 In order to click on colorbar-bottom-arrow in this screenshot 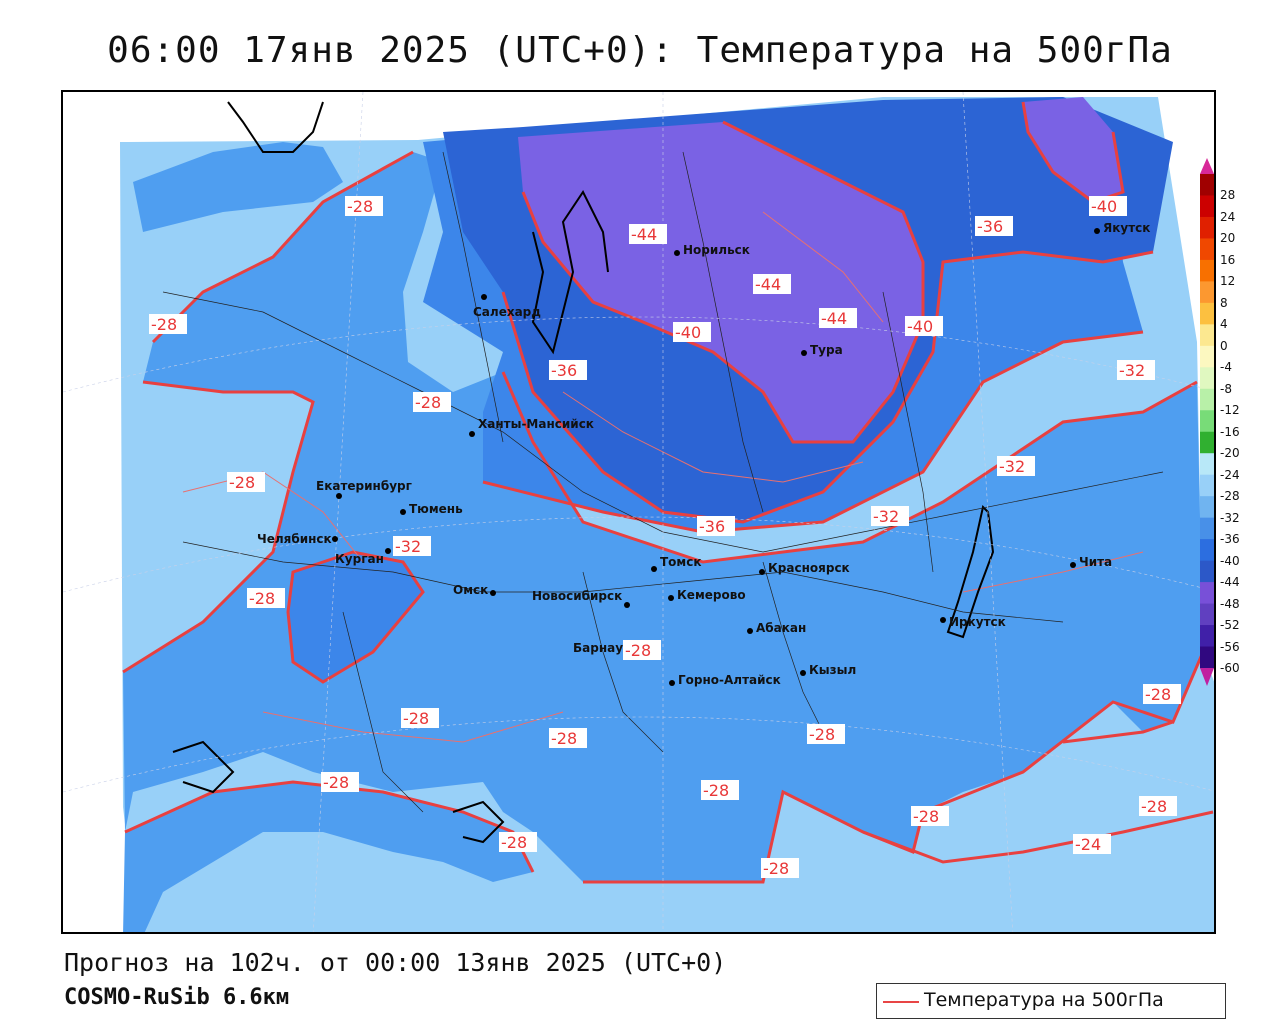, I will do `click(1207, 677)`.